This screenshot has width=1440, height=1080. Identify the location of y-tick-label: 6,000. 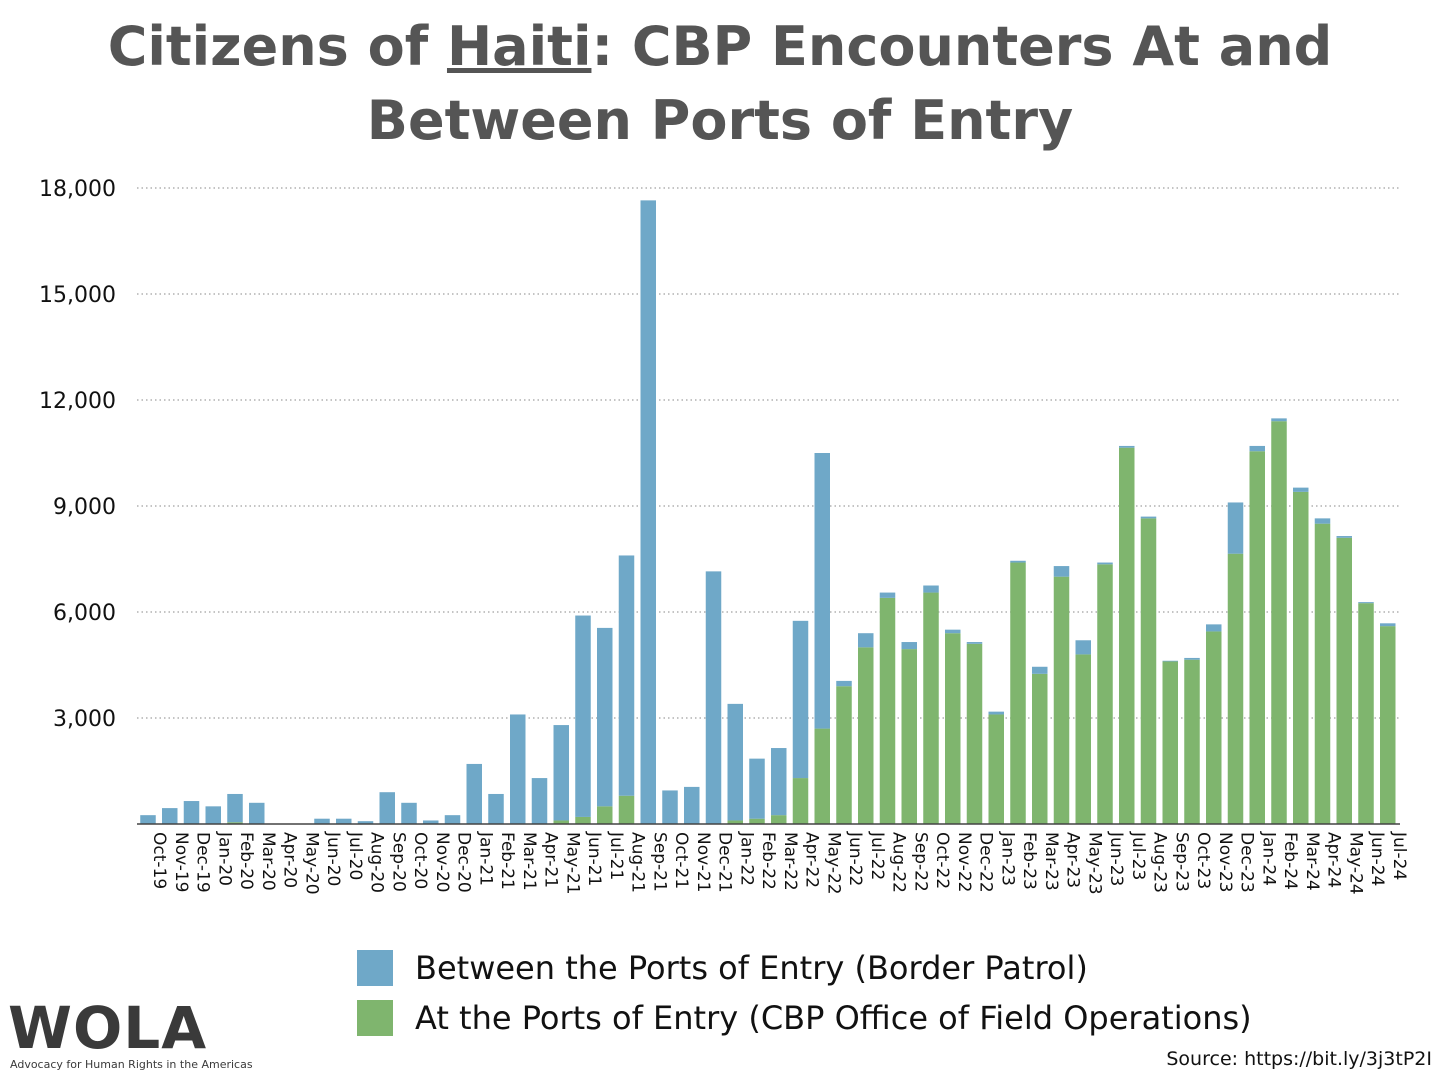
(84, 613).